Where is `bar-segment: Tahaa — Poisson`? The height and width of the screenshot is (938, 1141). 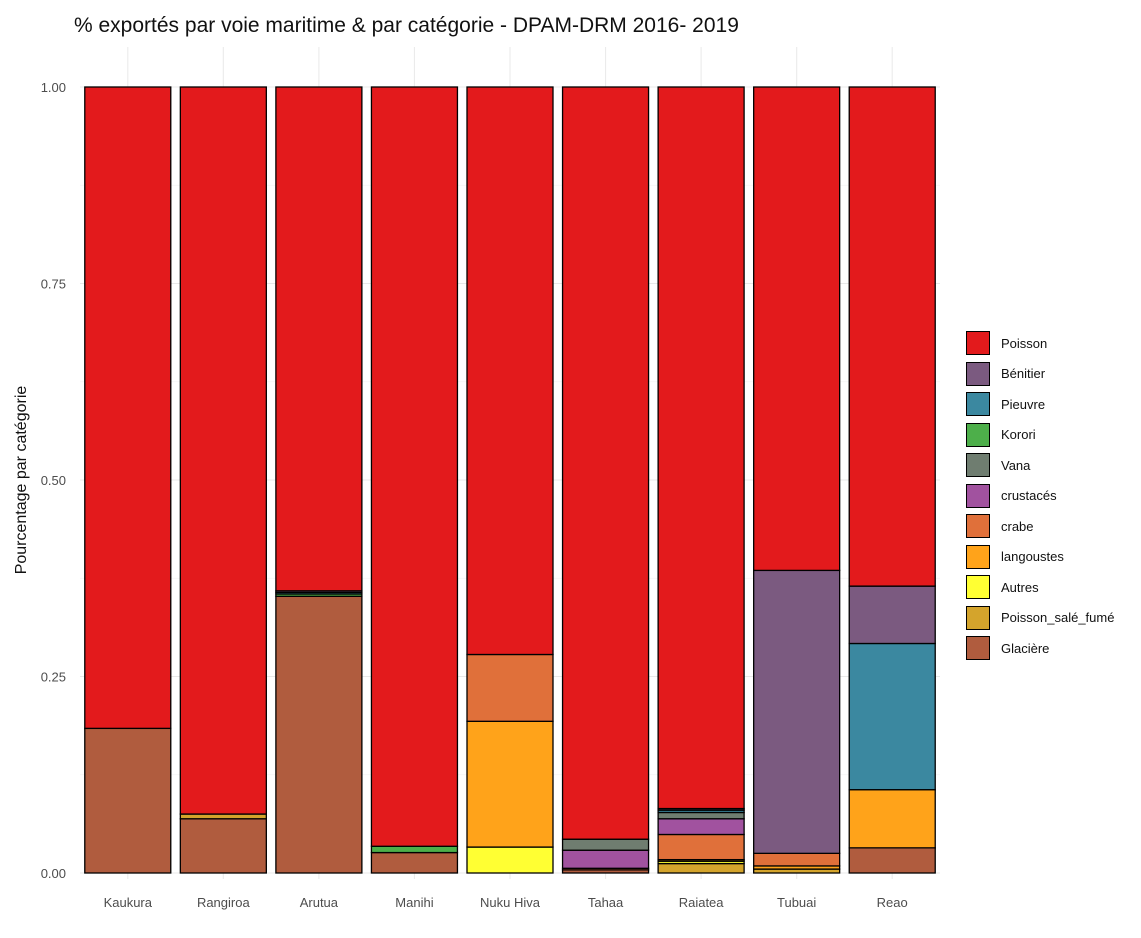 bar-segment: Tahaa — Poisson is located at coordinates (605, 463).